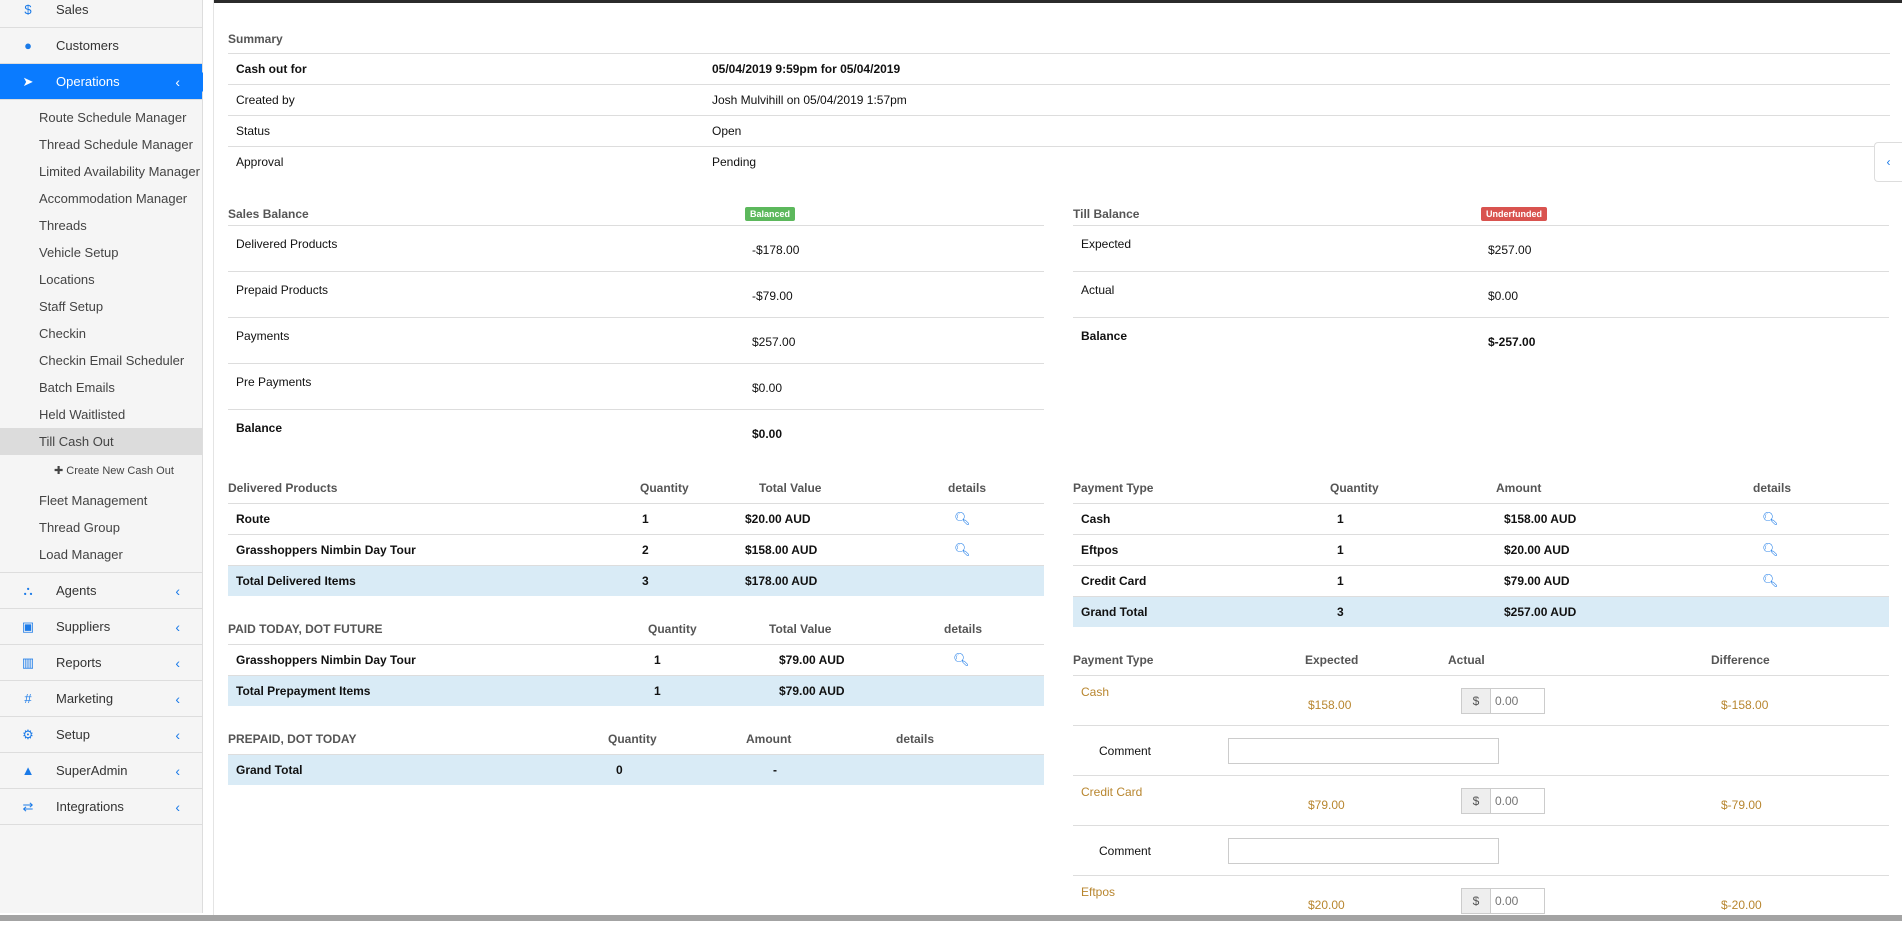  What do you see at coordinates (114, 471) in the screenshot?
I see `create-new-cash-out-link: ✚ Create New Cash Out` at bounding box center [114, 471].